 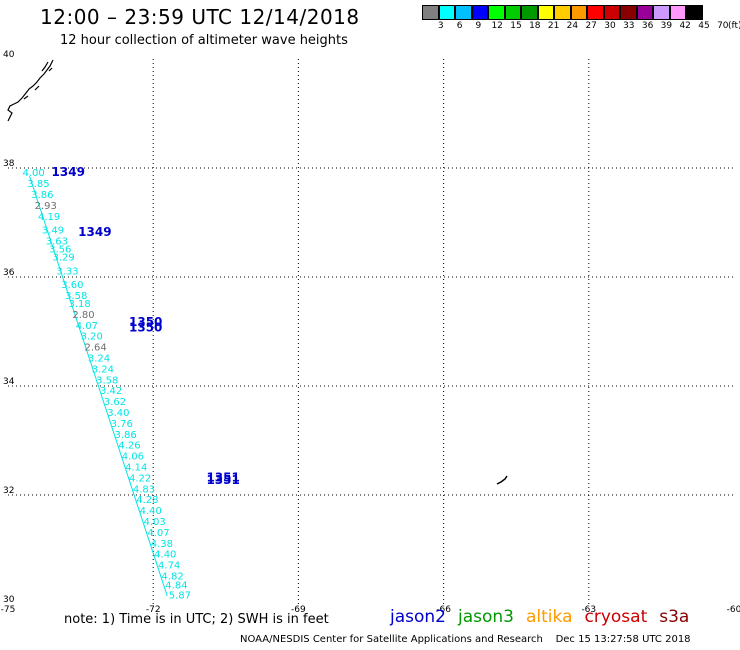 What do you see at coordinates (49, 217) in the screenshot?
I see `wave-height-label: 4.19` at bounding box center [49, 217].